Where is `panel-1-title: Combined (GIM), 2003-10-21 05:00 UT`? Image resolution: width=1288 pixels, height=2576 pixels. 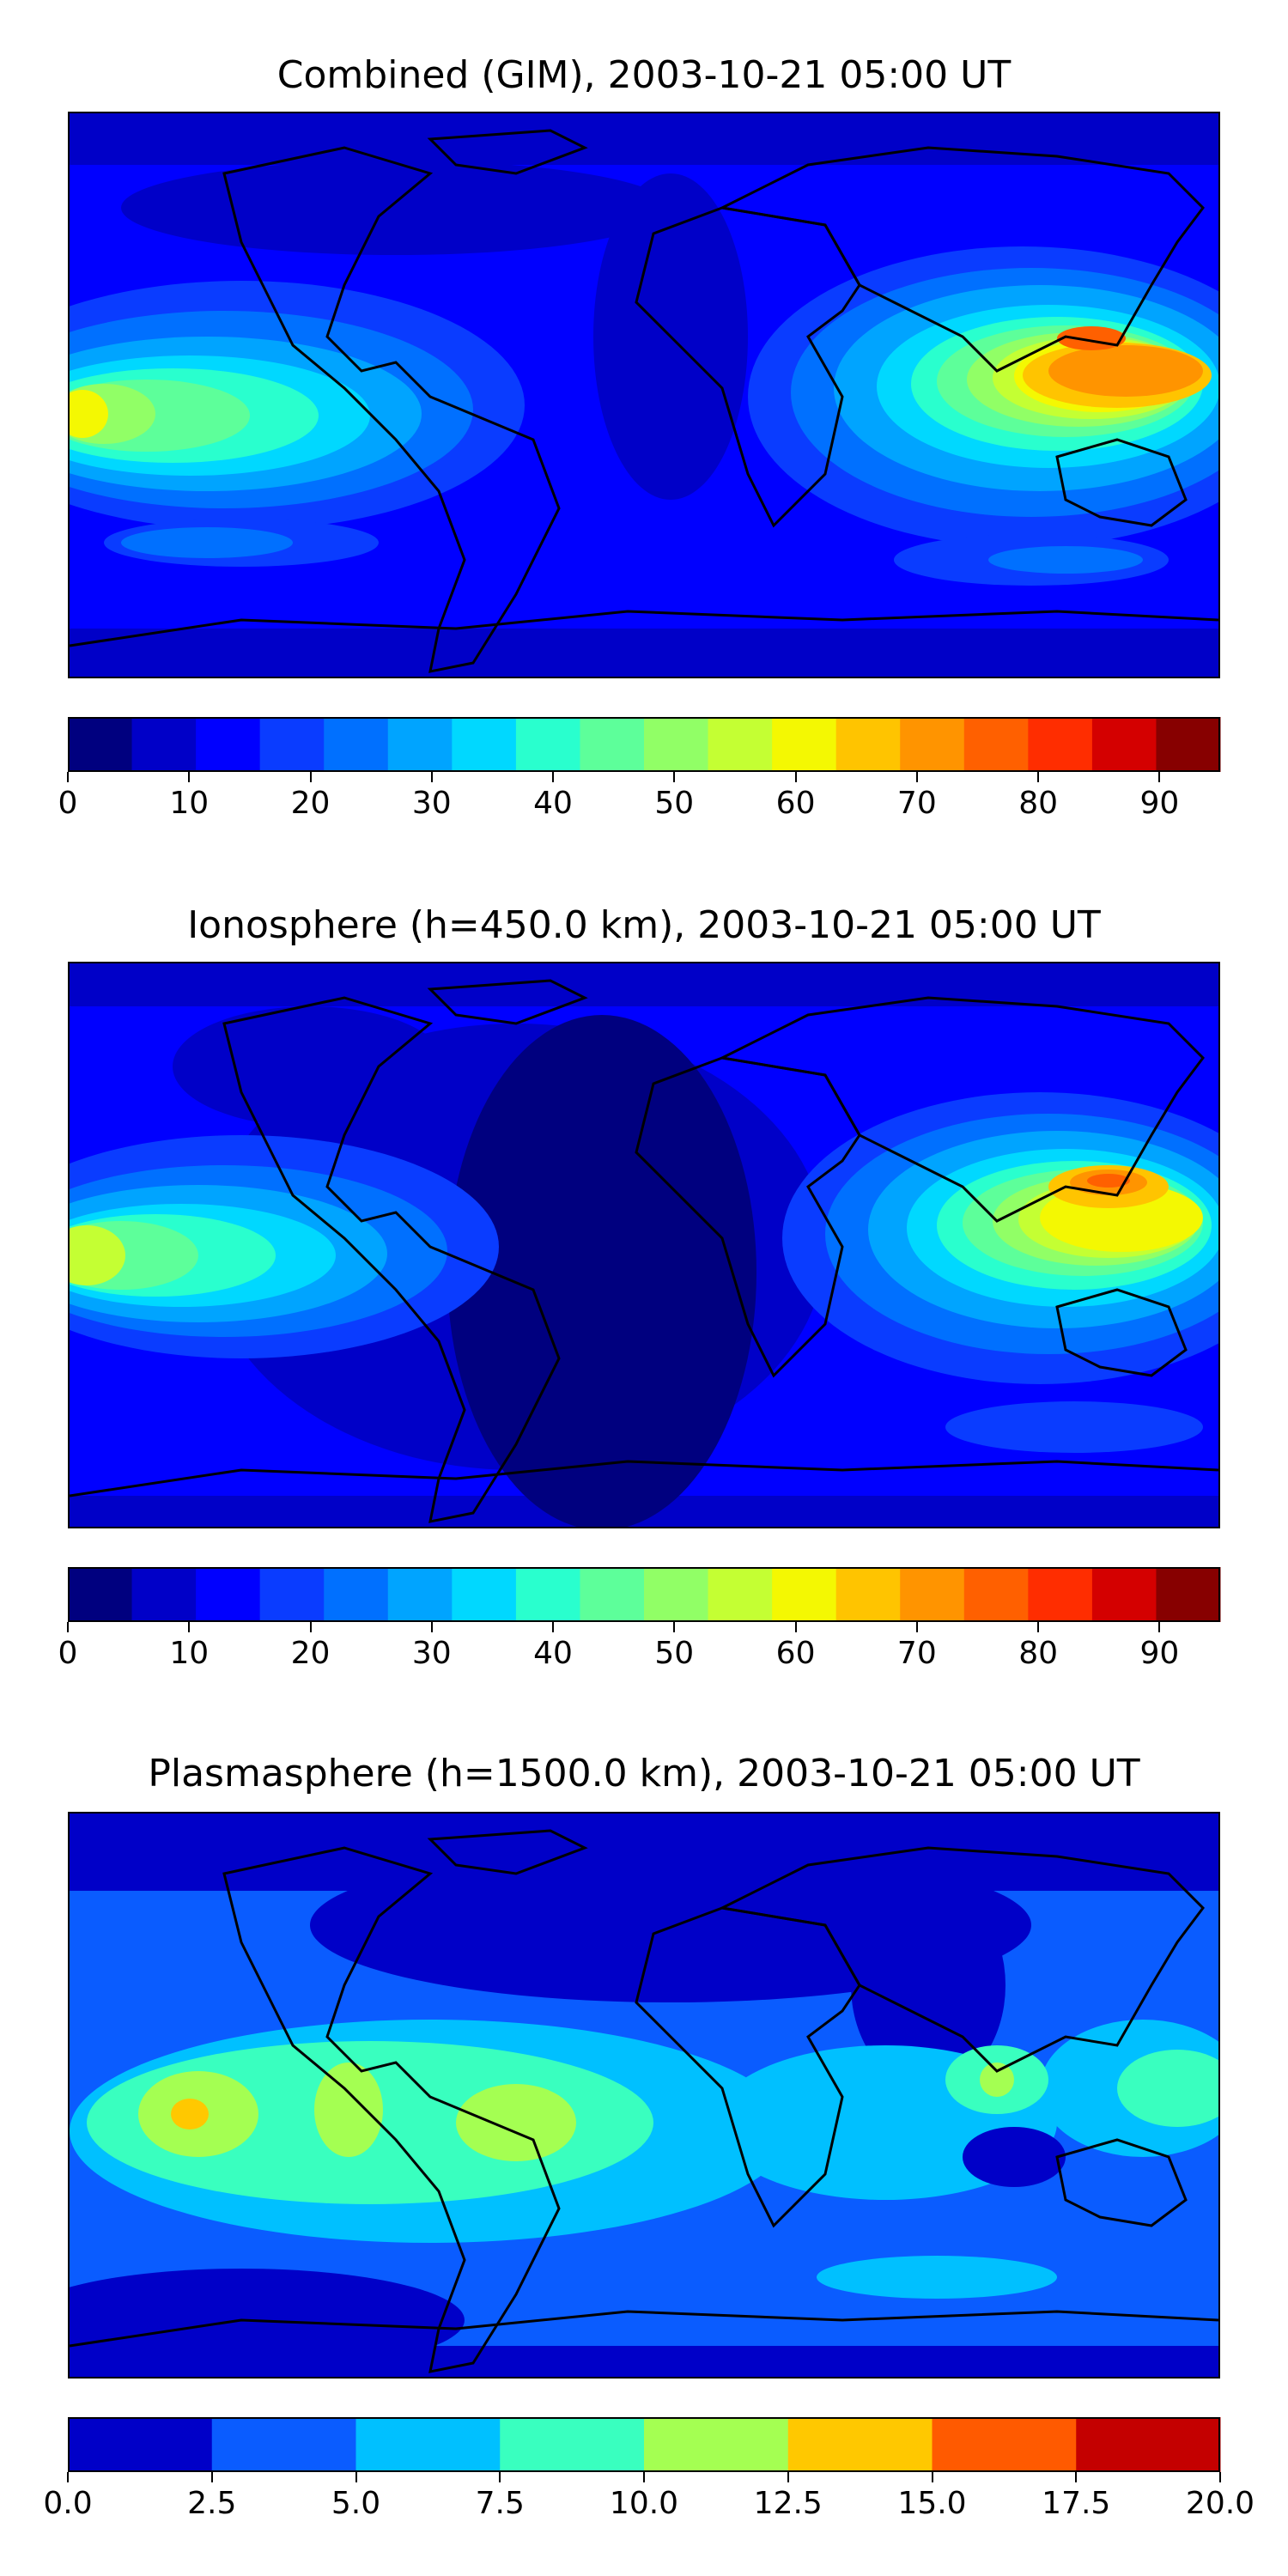
panel-1-title: Combined (GIM), 2003-10-21 05:00 UT is located at coordinates (644, 75).